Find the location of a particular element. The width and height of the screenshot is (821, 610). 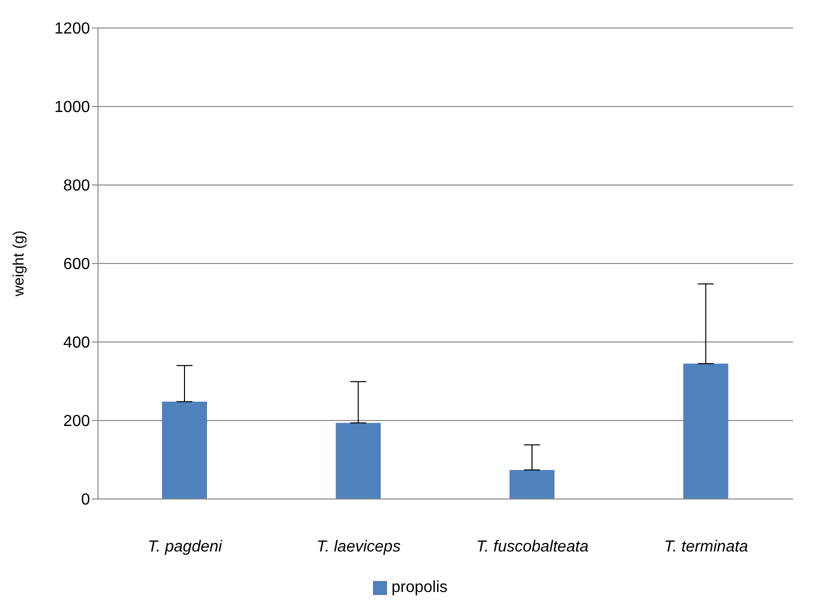

y-tick-label: 0 is located at coordinates (85, 500).